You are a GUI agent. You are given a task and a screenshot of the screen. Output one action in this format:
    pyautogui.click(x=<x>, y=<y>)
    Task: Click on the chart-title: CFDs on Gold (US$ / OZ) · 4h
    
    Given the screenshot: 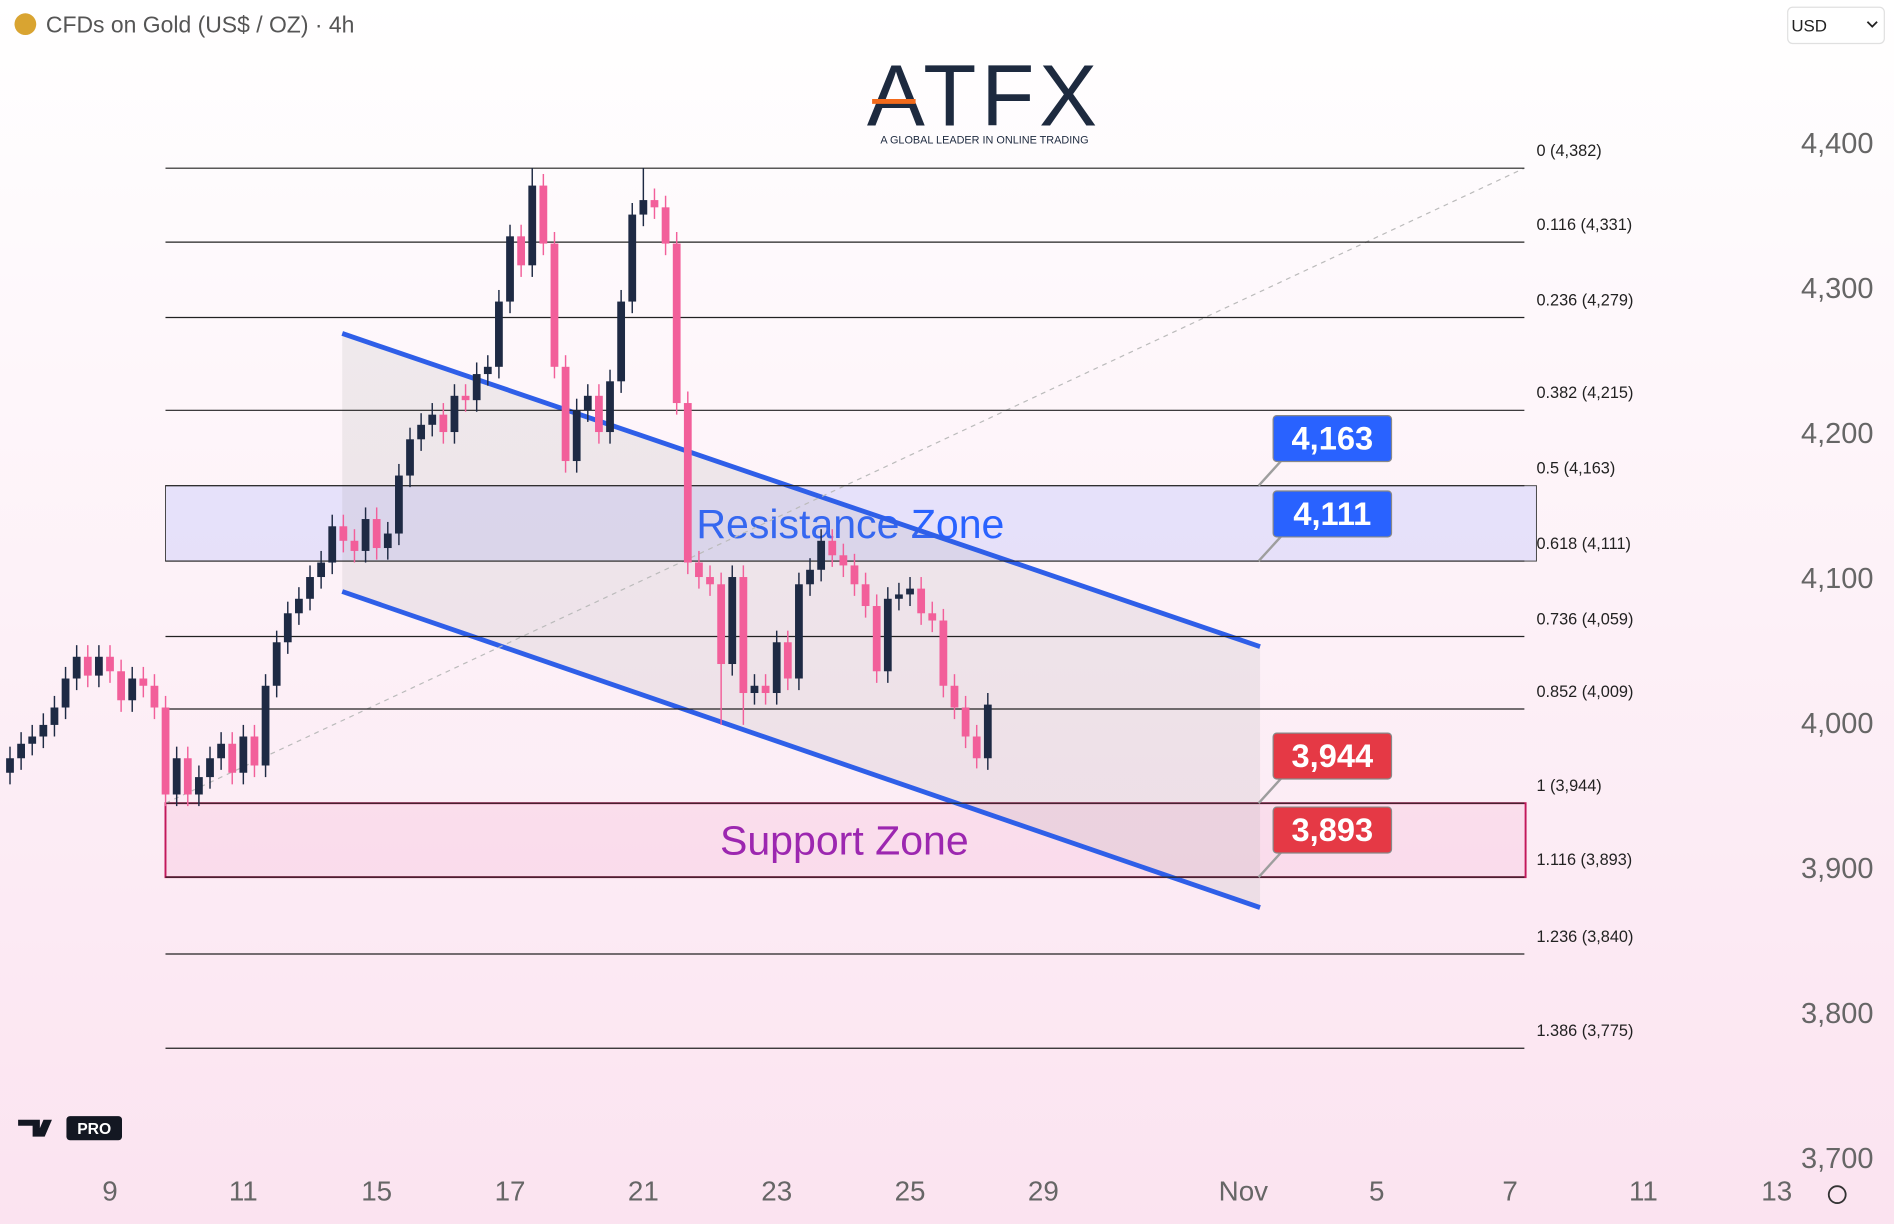 What is the action you would take?
    pyautogui.click(x=200, y=25)
    